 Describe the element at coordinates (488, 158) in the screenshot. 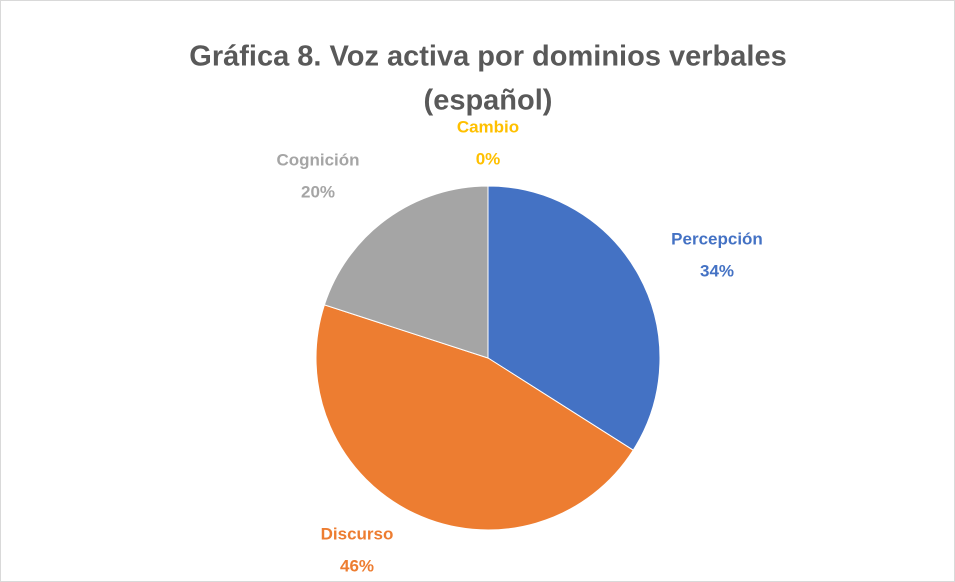

I see `slice-value-label: 0%` at that location.